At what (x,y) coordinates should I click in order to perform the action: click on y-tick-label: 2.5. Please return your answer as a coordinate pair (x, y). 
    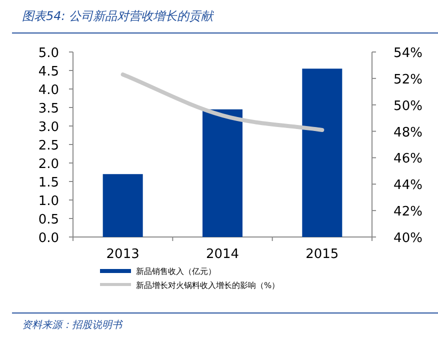
    Looking at the image, I should click on (48, 146).